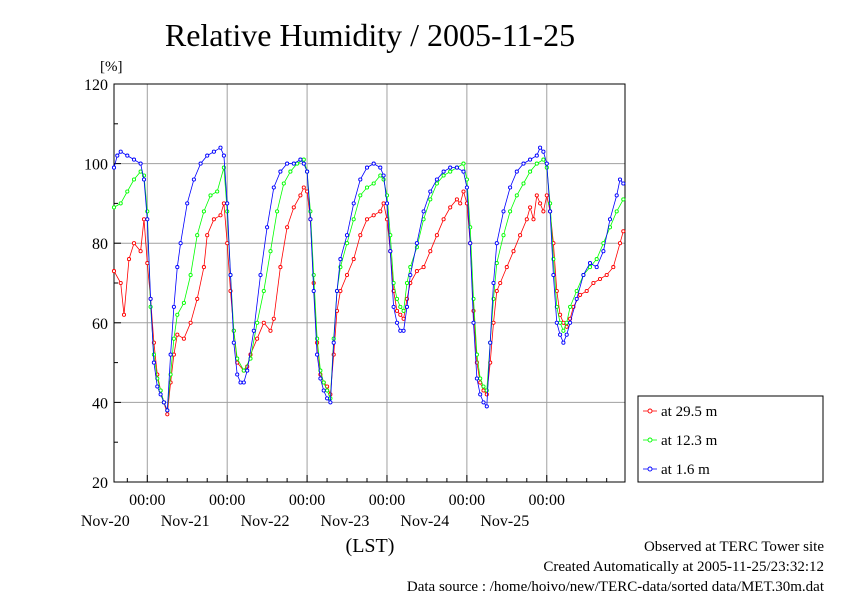 The image size is (842, 595). I want to click on y-tick-label: 100, so click(96, 165).